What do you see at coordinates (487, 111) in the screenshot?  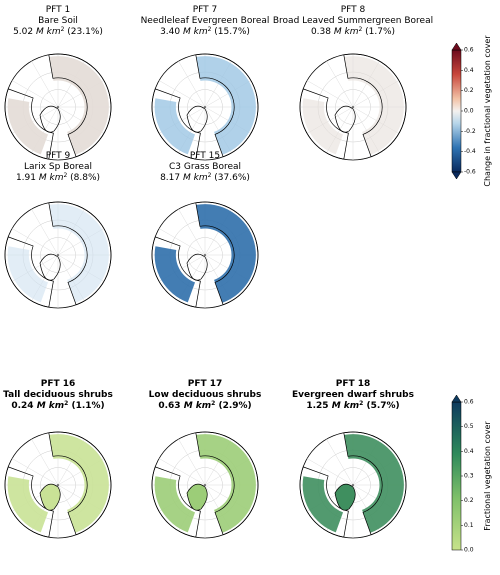 I see `colorbar-label: Change in fractional vegetation cover` at bounding box center [487, 111].